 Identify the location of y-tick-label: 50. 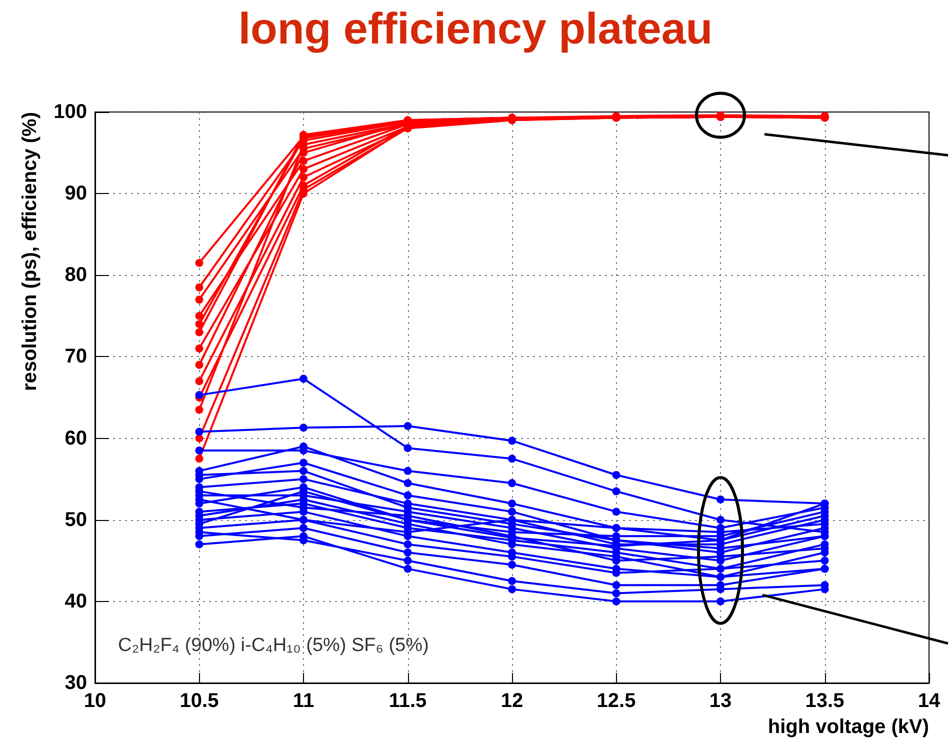
(75, 519).